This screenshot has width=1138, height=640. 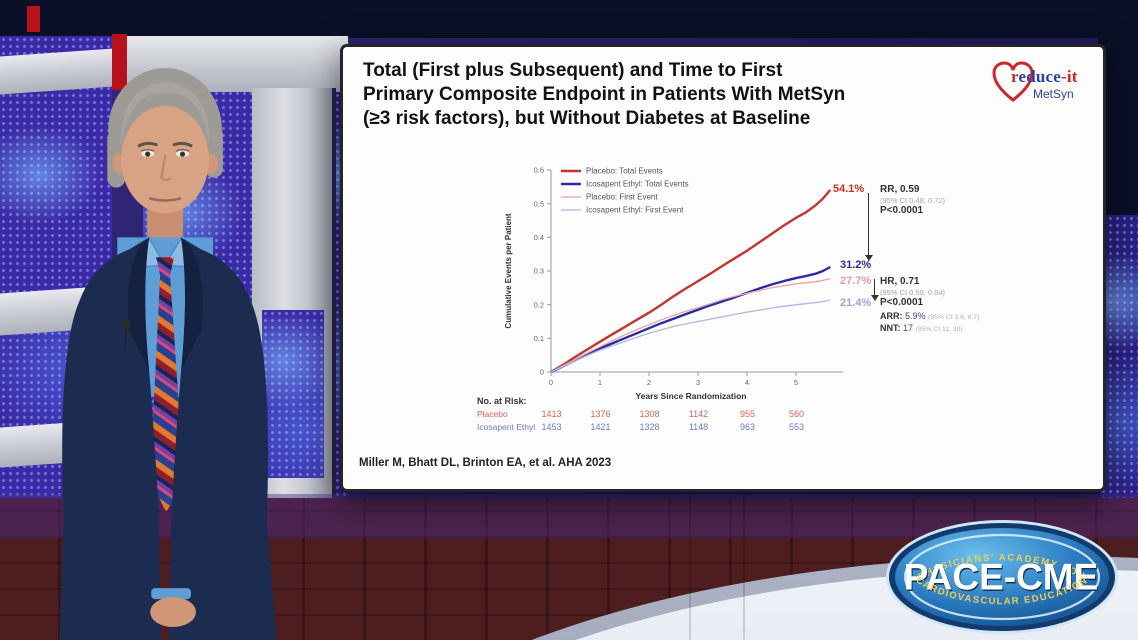 I want to click on legend-entry: Icosapent Ethyl: Total Events, so click(x=637, y=184).